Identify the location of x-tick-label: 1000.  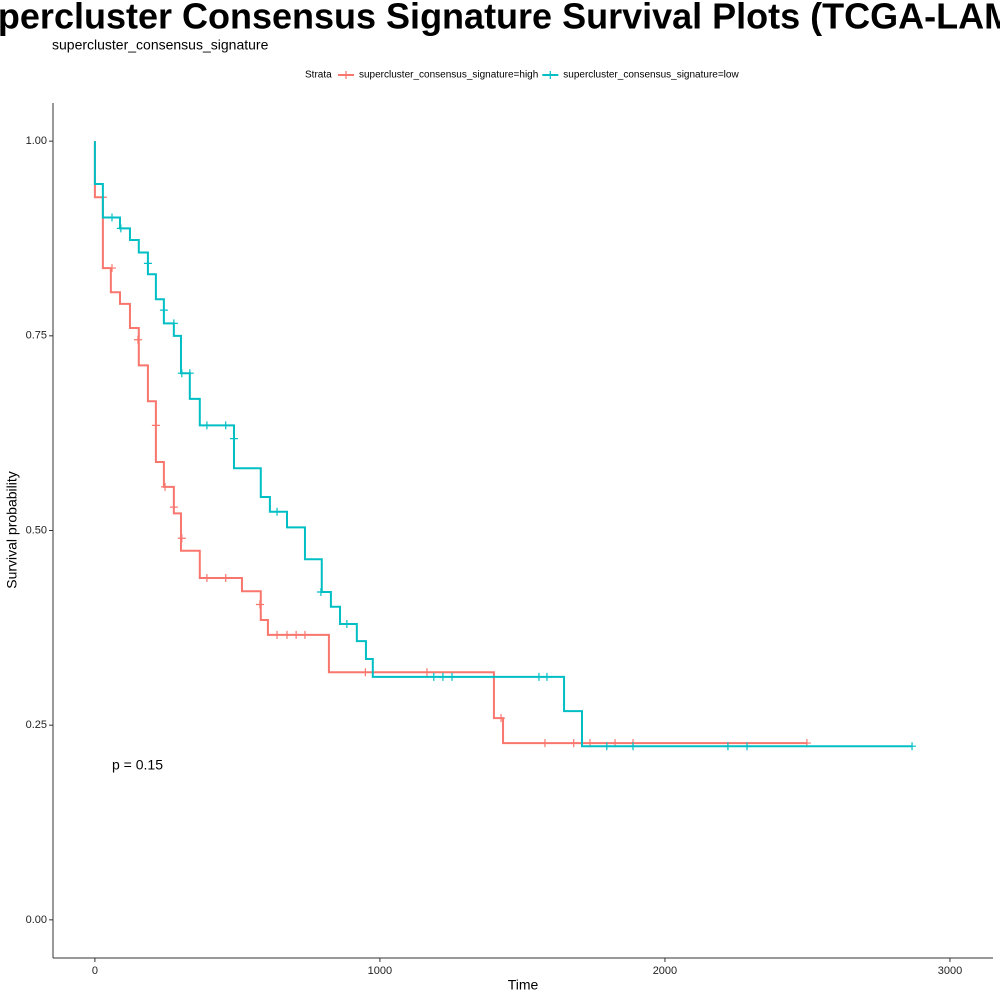
(380, 971).